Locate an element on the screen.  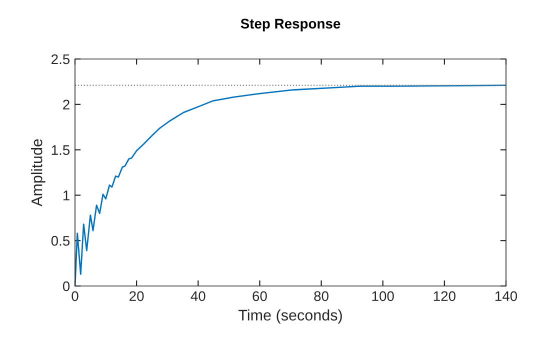
chart-title: Step Response is located at coordinates (290, 25).